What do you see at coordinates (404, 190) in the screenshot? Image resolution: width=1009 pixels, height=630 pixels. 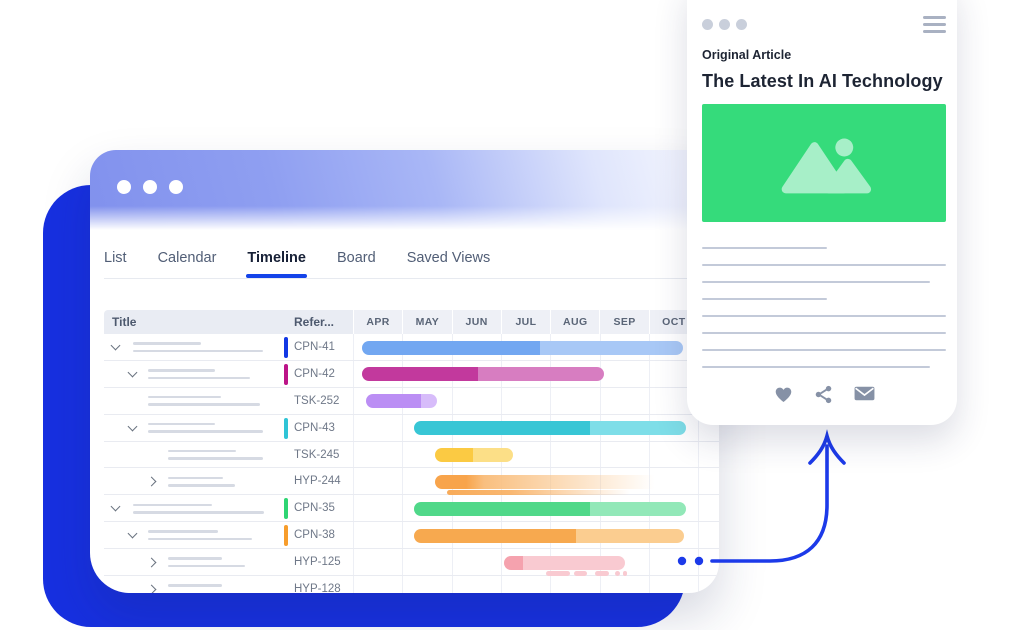 I see `window-header` at bounding box center [404, 190].